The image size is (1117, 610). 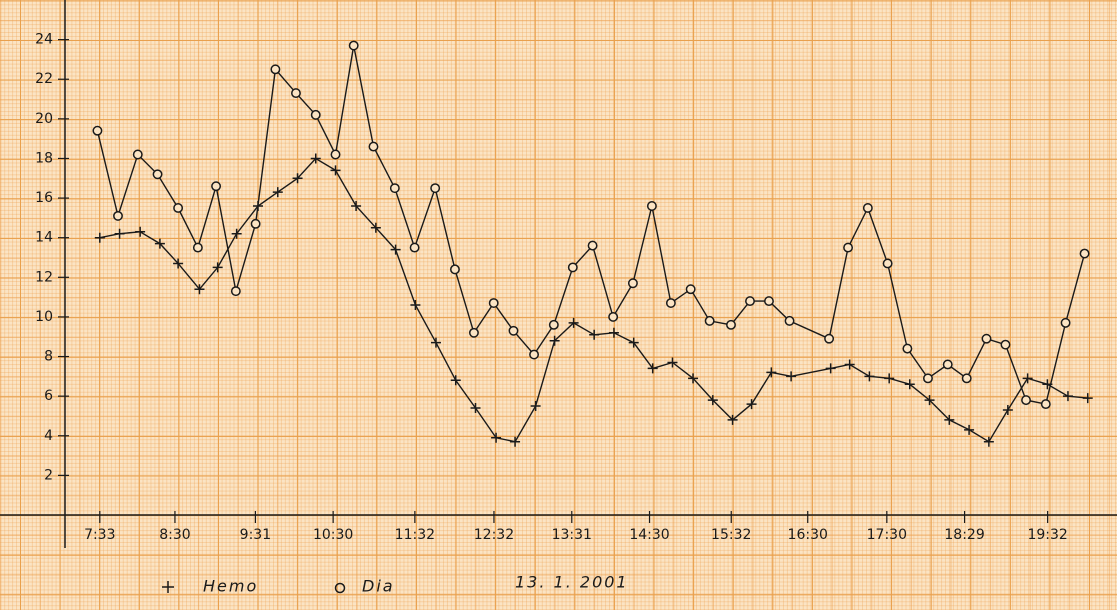 What do you see at coordinates (48, 475) in the screenshot?
I see `y-tick-label: 2` at bounding box center [48, 475].